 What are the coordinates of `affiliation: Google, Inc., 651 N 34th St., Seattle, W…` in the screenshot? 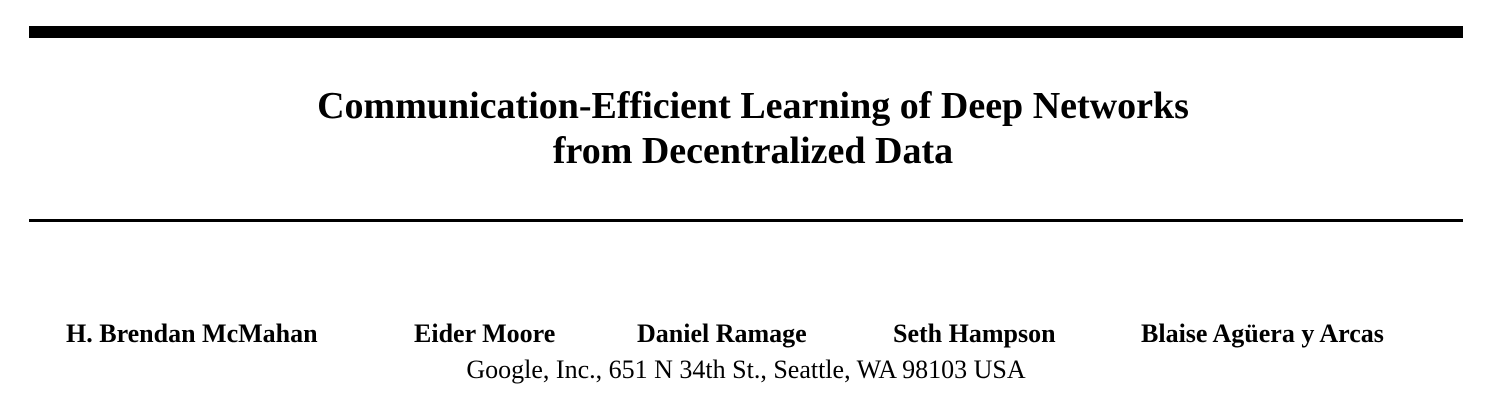 It's located at (746, 369).